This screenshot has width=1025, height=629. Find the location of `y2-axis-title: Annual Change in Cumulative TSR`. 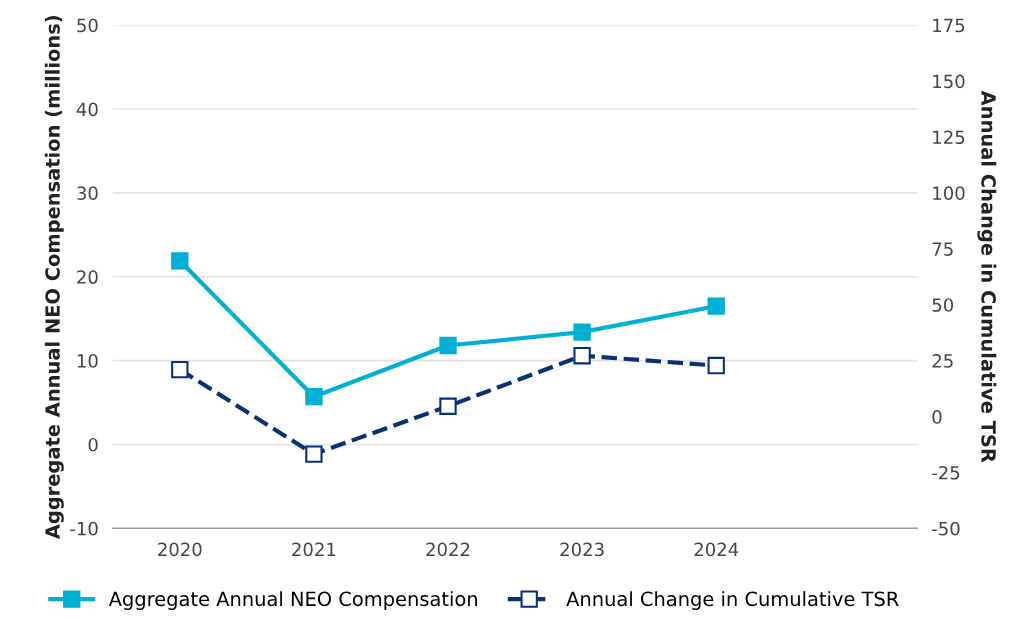

y2-axis-title: Annual Change in Cumulative TSR is located at coordinates (987, 276).